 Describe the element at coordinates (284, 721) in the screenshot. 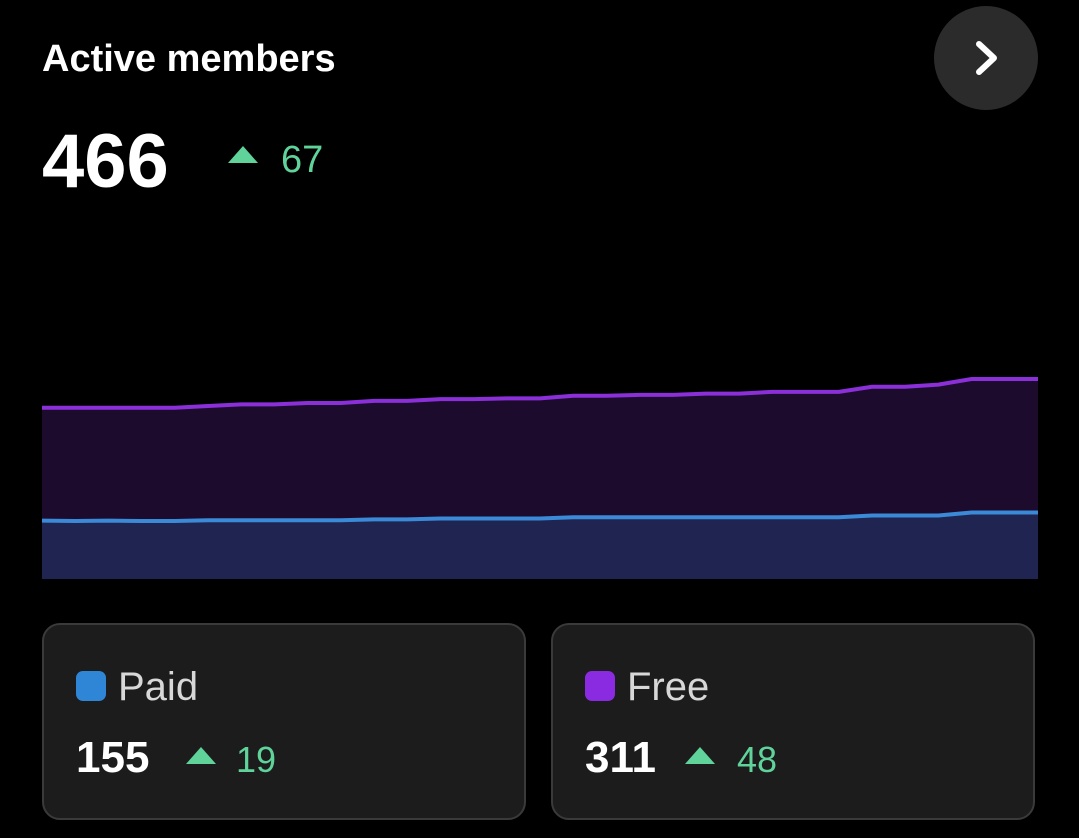

I see `paid-card: Paid 155 19` at that location.